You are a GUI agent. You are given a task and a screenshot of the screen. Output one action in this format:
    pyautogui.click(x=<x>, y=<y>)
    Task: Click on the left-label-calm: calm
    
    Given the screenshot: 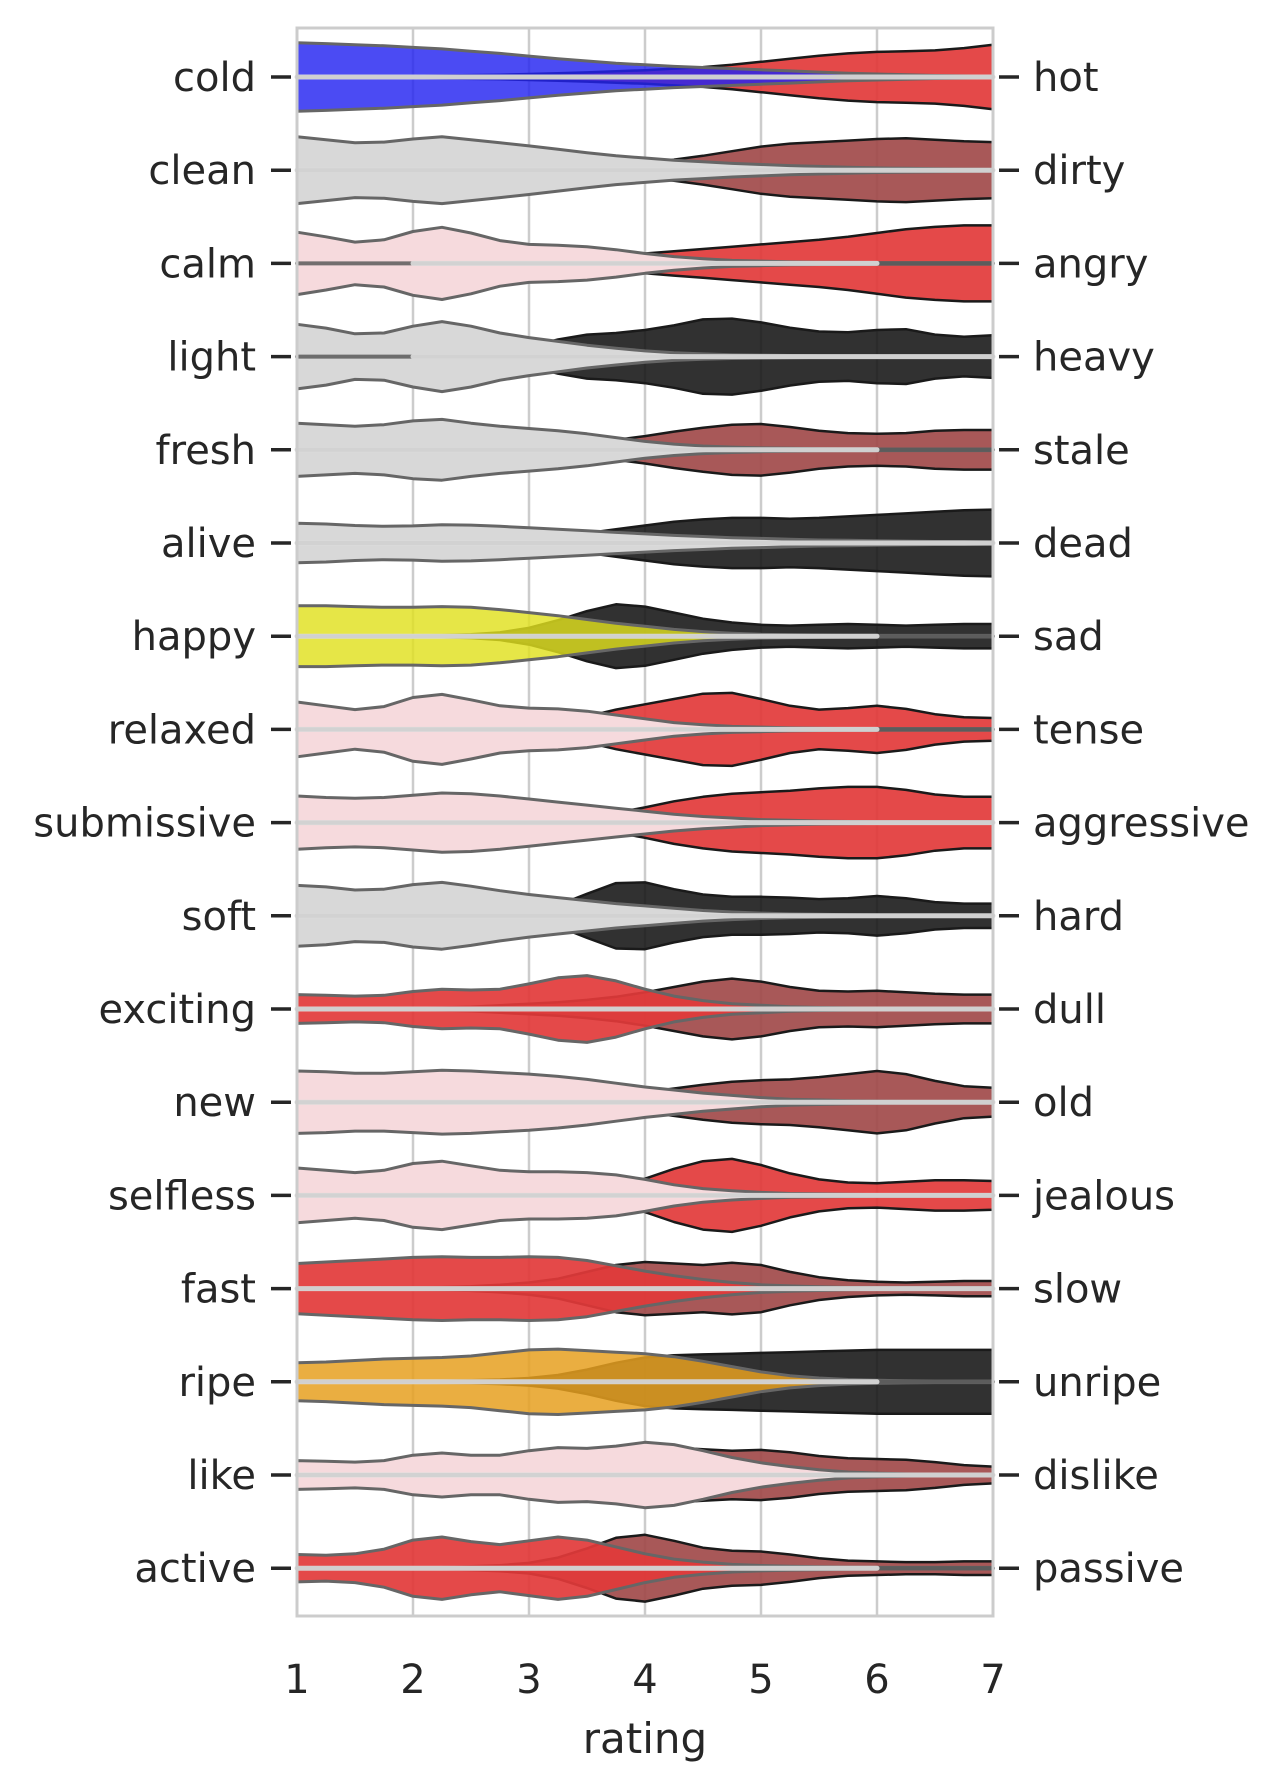 What is the action you would take?
    pyautogui.click(x=207, y=264)
    